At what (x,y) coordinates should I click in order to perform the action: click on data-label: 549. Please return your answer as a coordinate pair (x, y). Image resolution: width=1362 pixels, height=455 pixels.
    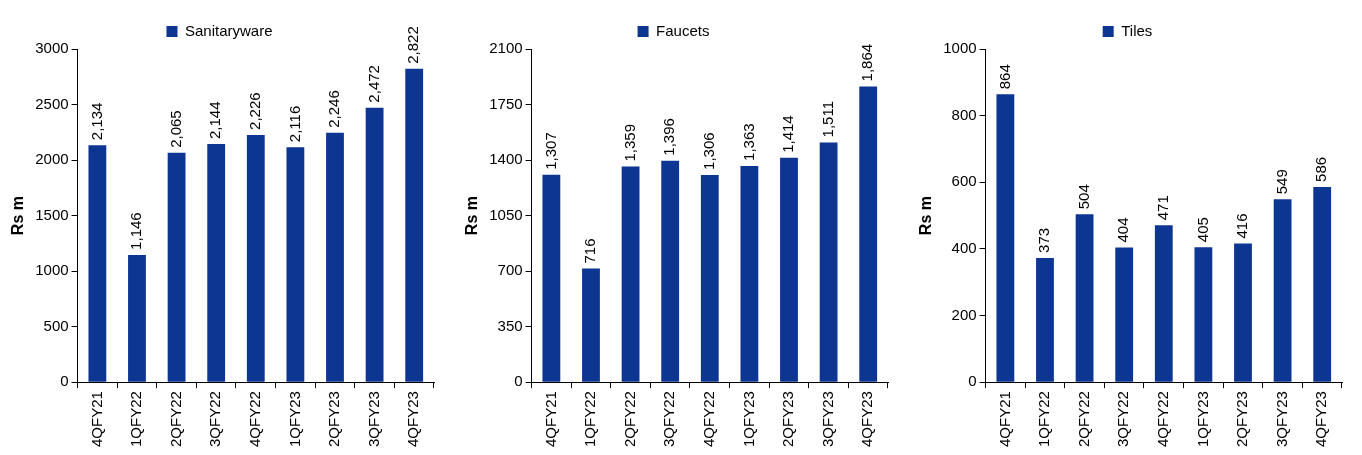
    Looking at the image, I should click on (1281, 182).